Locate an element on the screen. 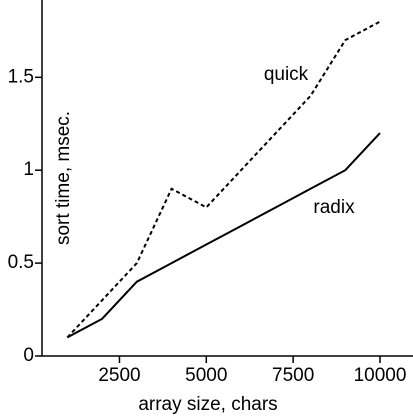 Image resolution: width=413 pixels, height=418 pixels. y-axis-label: sort time, msec. is located at coordinates (63, 178).